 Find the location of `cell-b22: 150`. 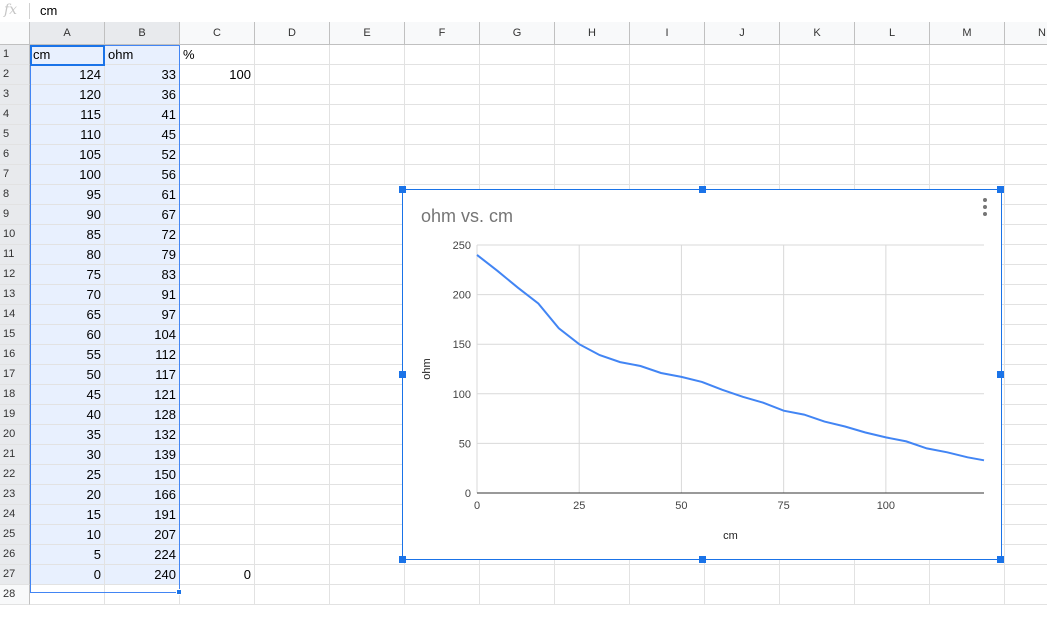

cell-b22: 150 is located at coordinates (142, 475).